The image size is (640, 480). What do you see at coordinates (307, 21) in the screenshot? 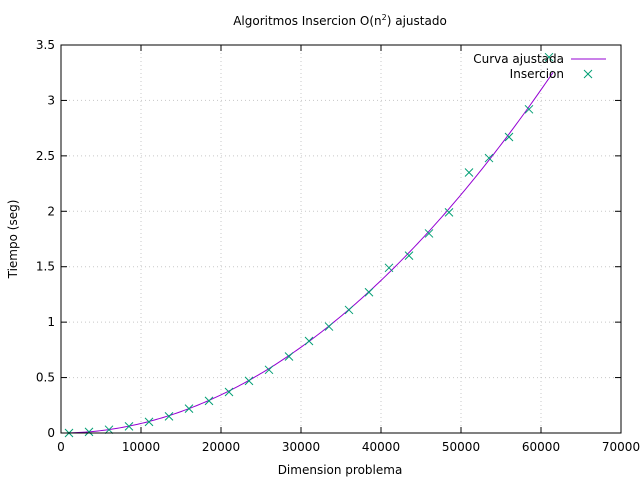
I see `chart-title-main: Algoritmos Insercion O(n` at bounding box center [307, 21].